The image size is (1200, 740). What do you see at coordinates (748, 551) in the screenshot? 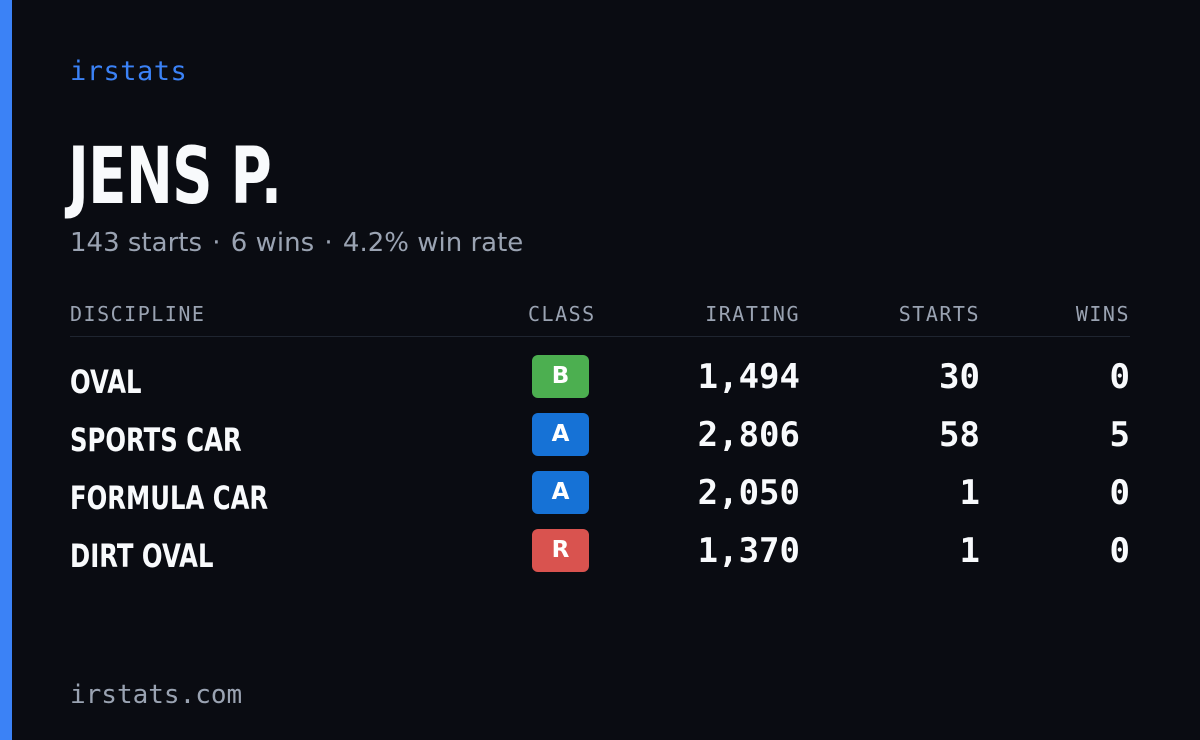
I see `irating-value: 1,370` at bounding box center [748, 551].